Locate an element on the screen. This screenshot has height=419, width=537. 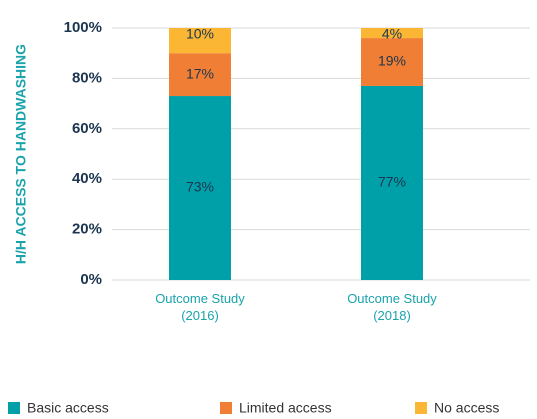
y-tick-label: 0% is located at coordinates (91, 279).